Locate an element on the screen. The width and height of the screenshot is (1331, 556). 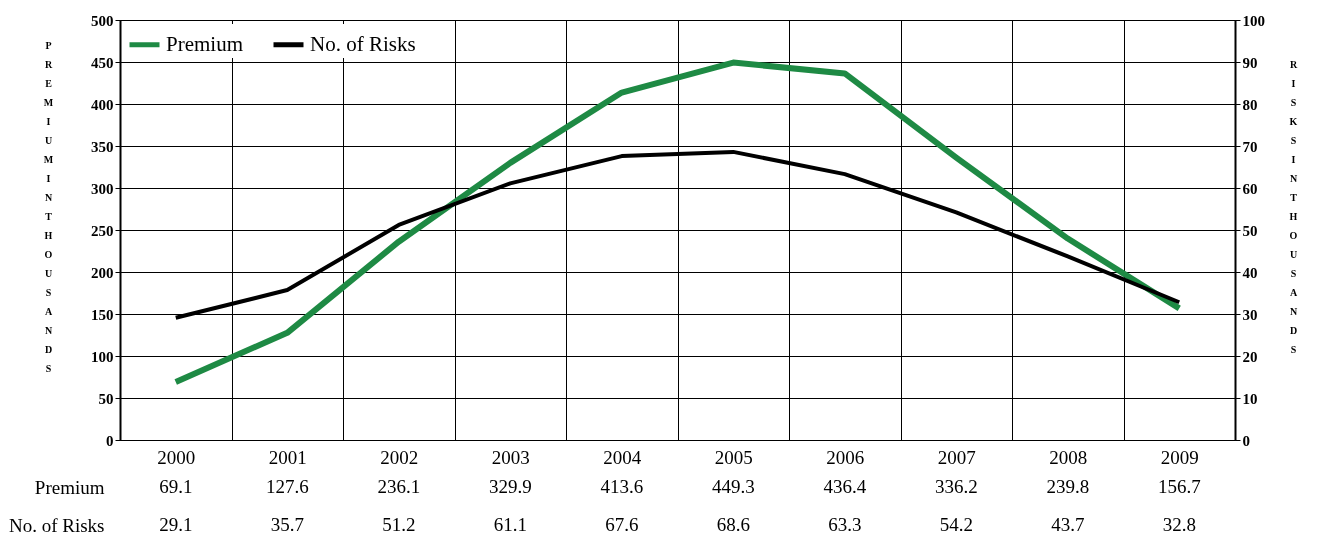
text: RISKS IN THOUSANDS is located at coordinates (1293, 206).